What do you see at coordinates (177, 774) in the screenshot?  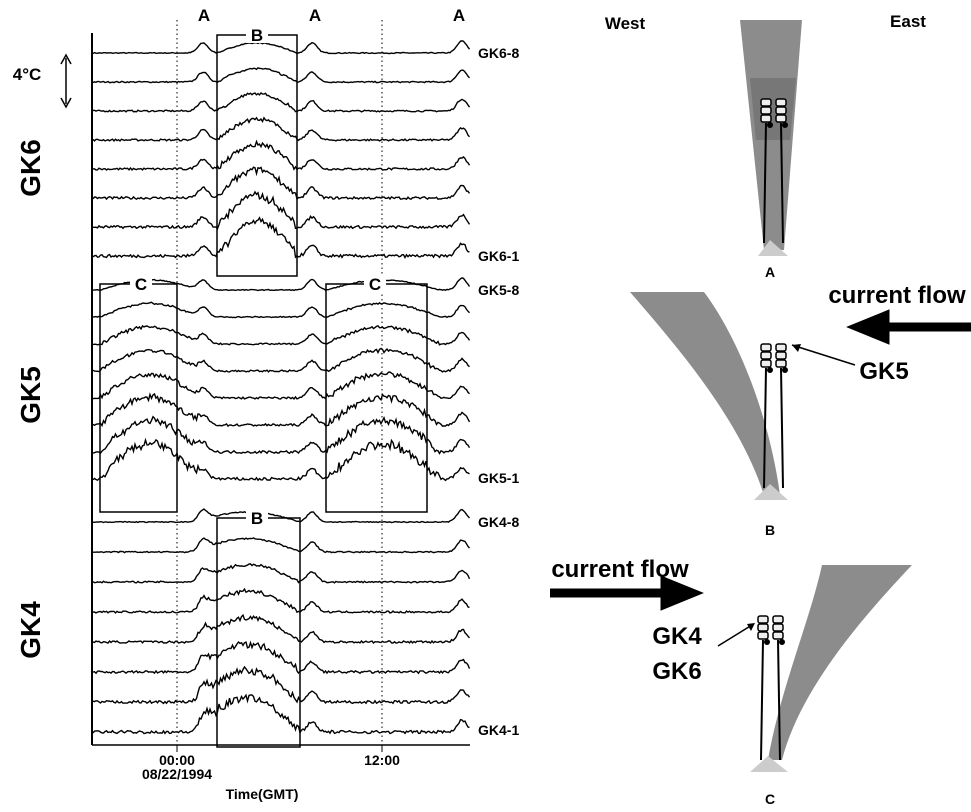 I see `x-tick-date: 08/22/1994` at bounding box center [177, 774].